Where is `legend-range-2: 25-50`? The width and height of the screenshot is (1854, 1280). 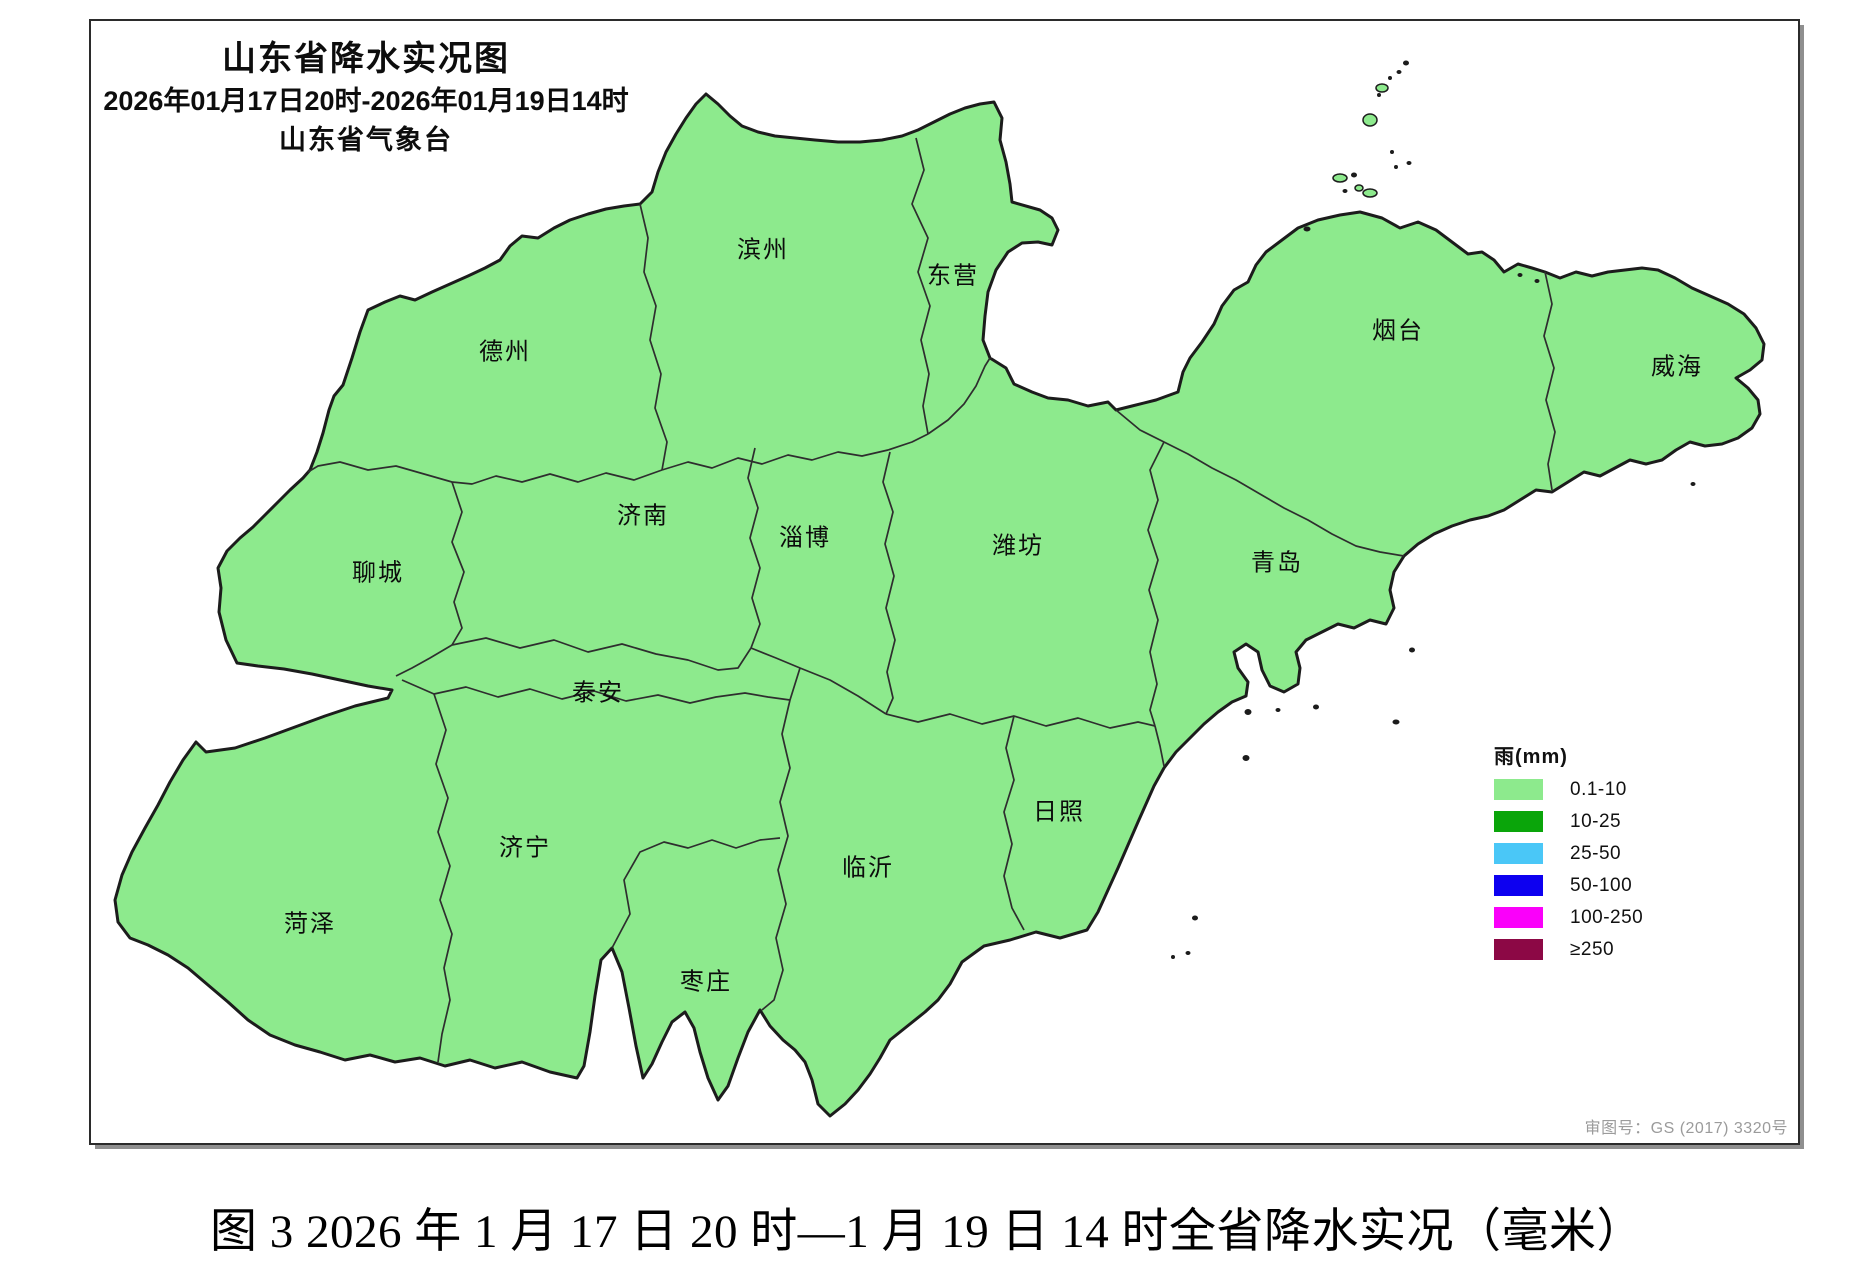
legend-range-2: 25-50 is located at coordinates (1596, 853).